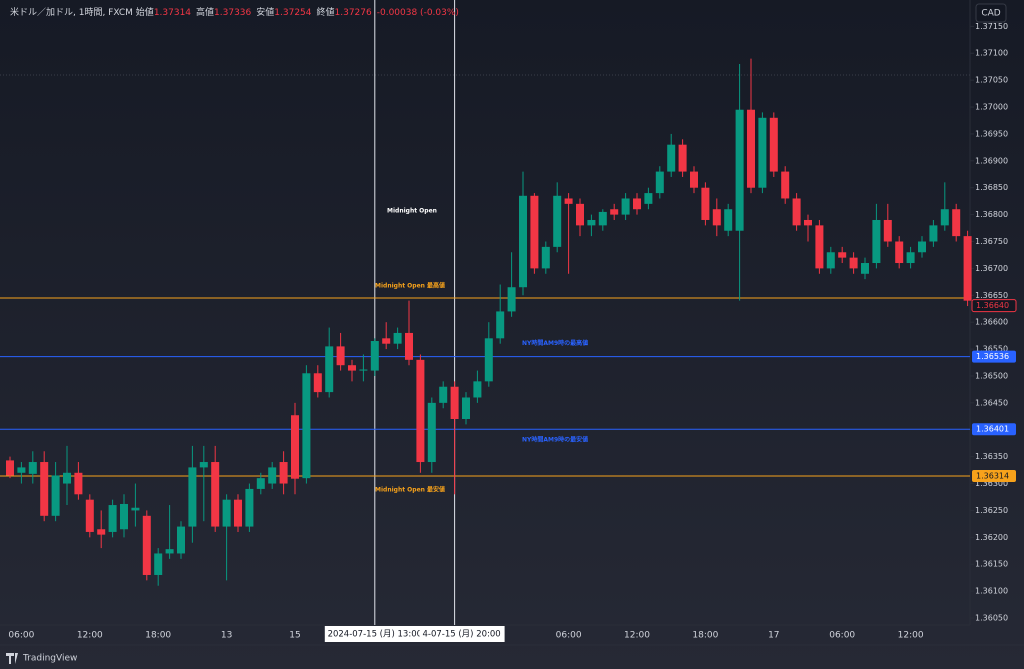 The image size is (1024, 669). I want to click on y-tick-label: 1.36300, so click(991, 483).